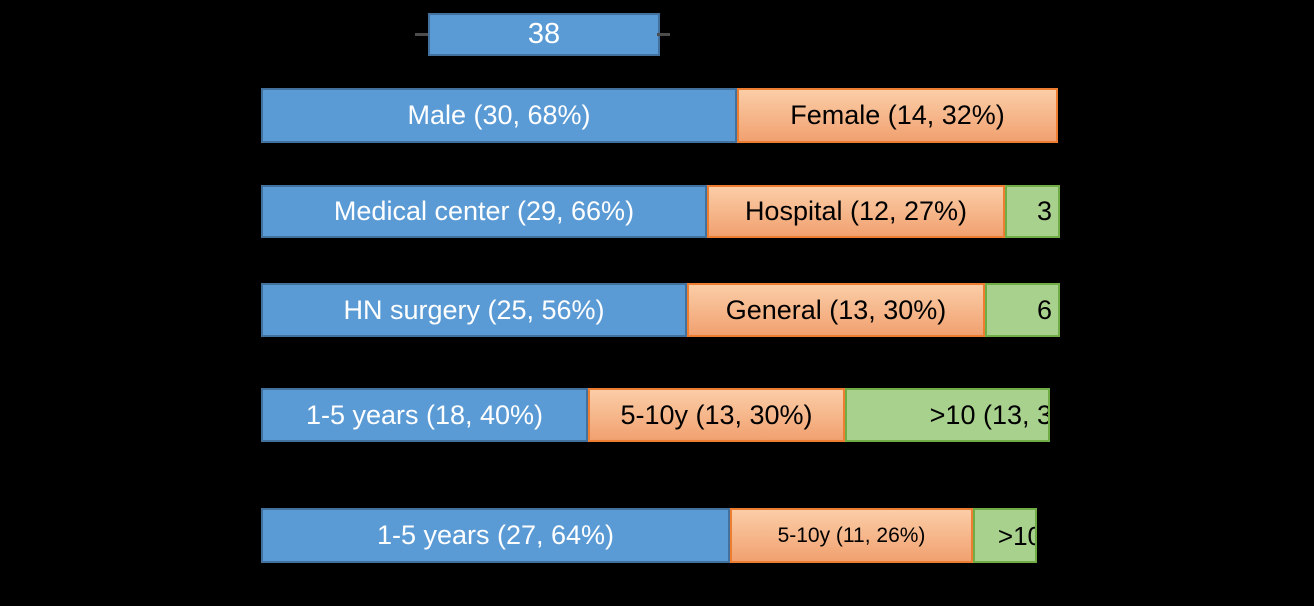 This screenshot has width=1314, height=606. I want to click on bar-segment-label: 5-10y (13, 30%), so click(716, 414).